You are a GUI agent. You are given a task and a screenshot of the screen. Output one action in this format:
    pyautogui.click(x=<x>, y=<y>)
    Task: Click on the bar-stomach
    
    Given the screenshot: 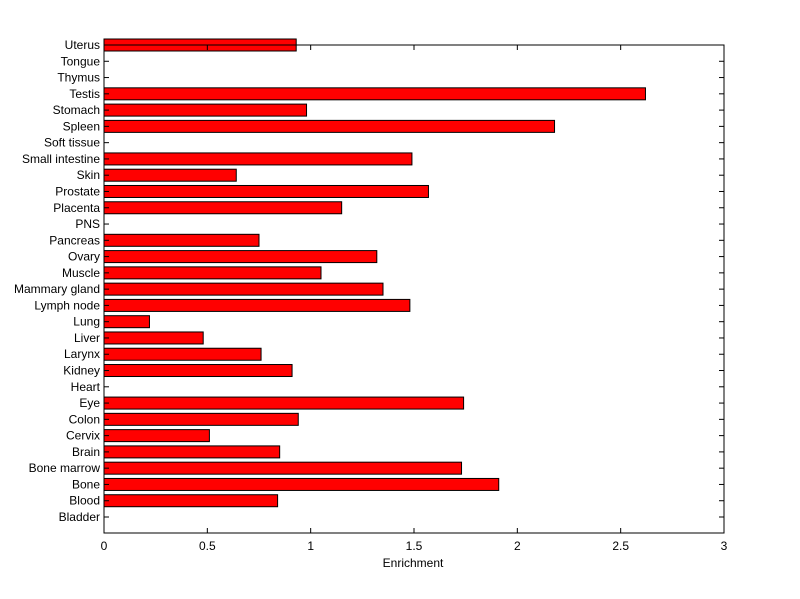 What is the action you would take?
    pyautogui.click(x=205, y=110)
    